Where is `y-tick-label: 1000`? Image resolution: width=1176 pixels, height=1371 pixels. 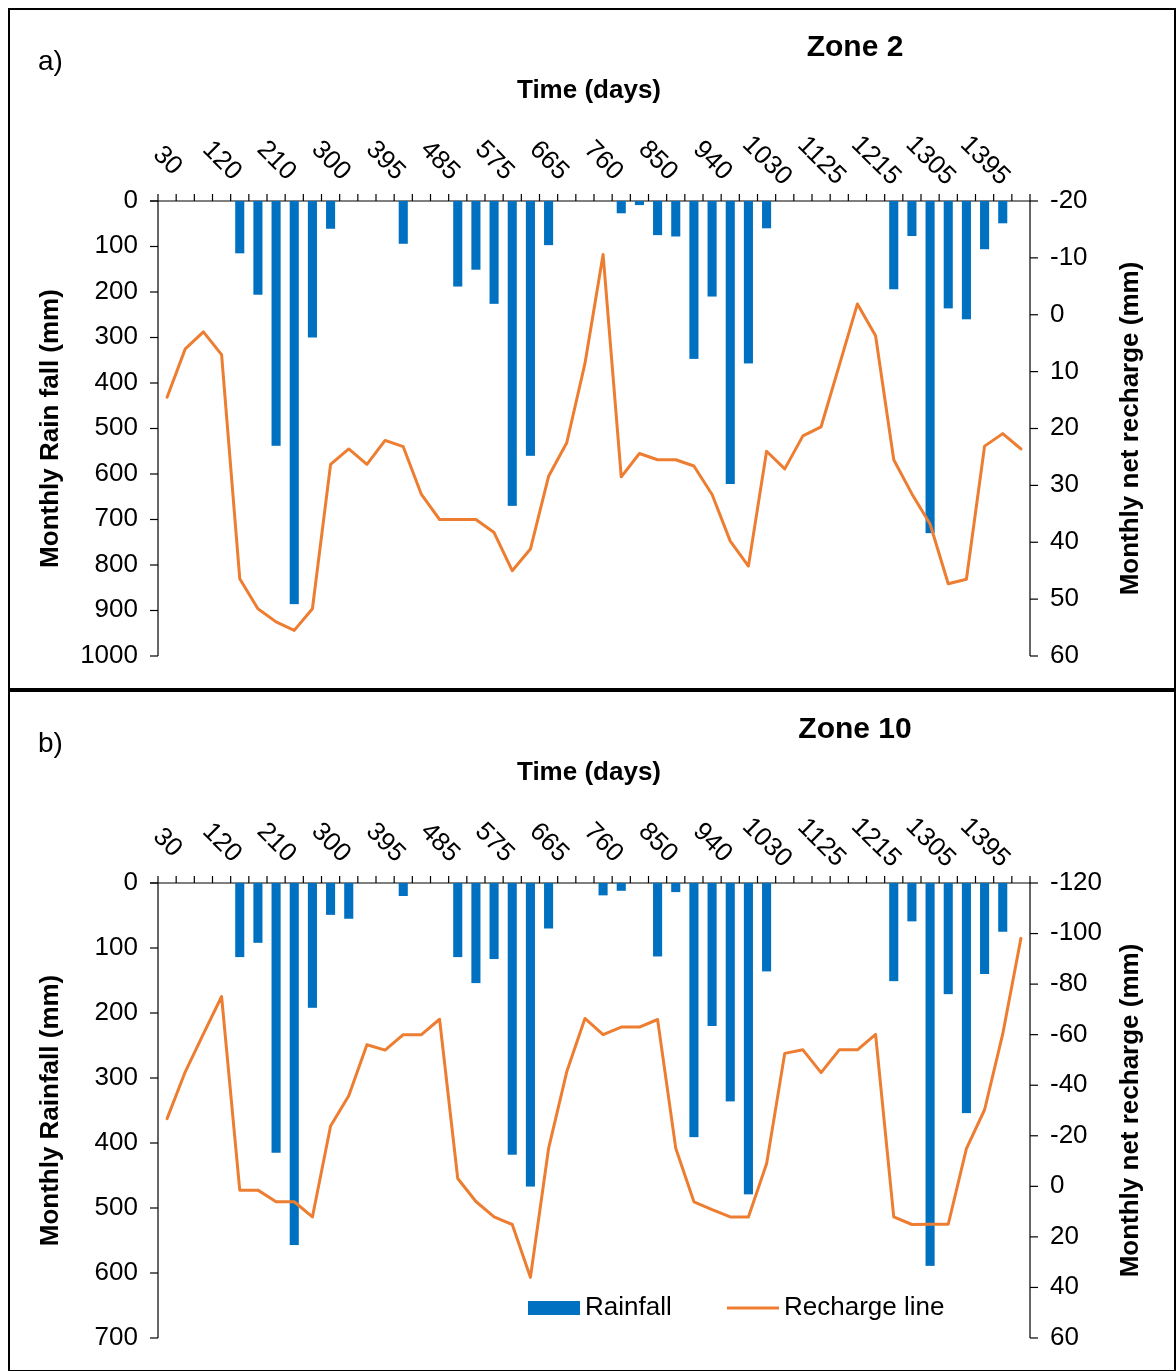 y-tick-label: 1000 is located at coordinates (109, 653).